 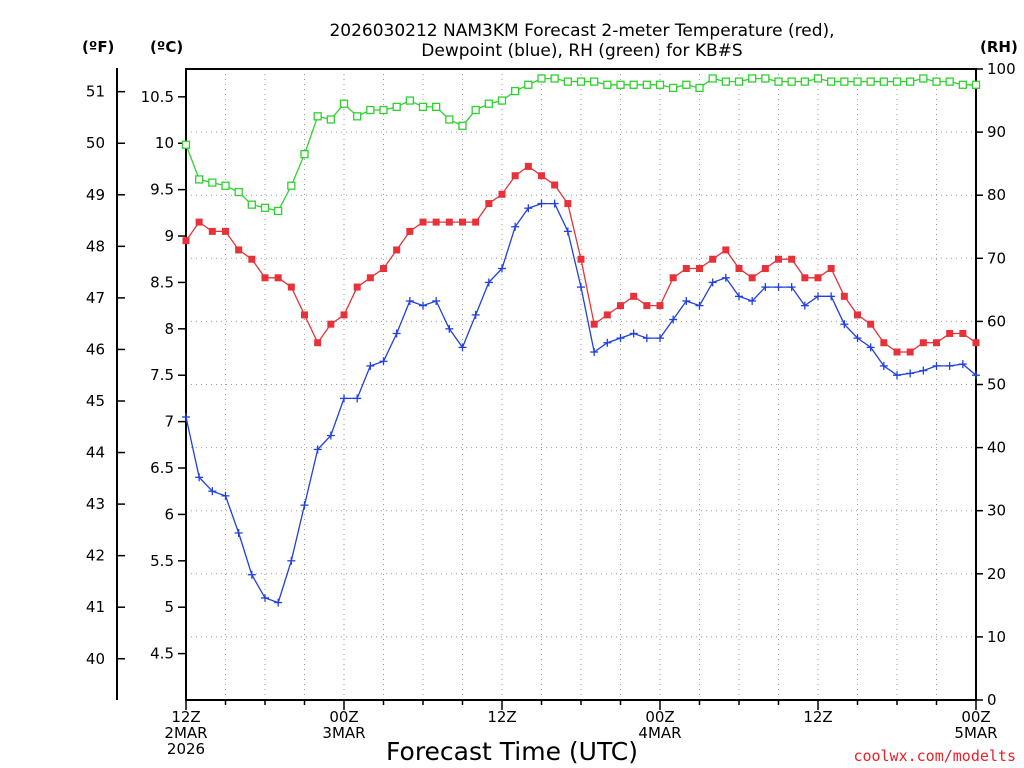 What do you see at coordinates (996, 511) in the screenshot?
I see `rh-tick-label: 30` at bounding box center [996, 511].